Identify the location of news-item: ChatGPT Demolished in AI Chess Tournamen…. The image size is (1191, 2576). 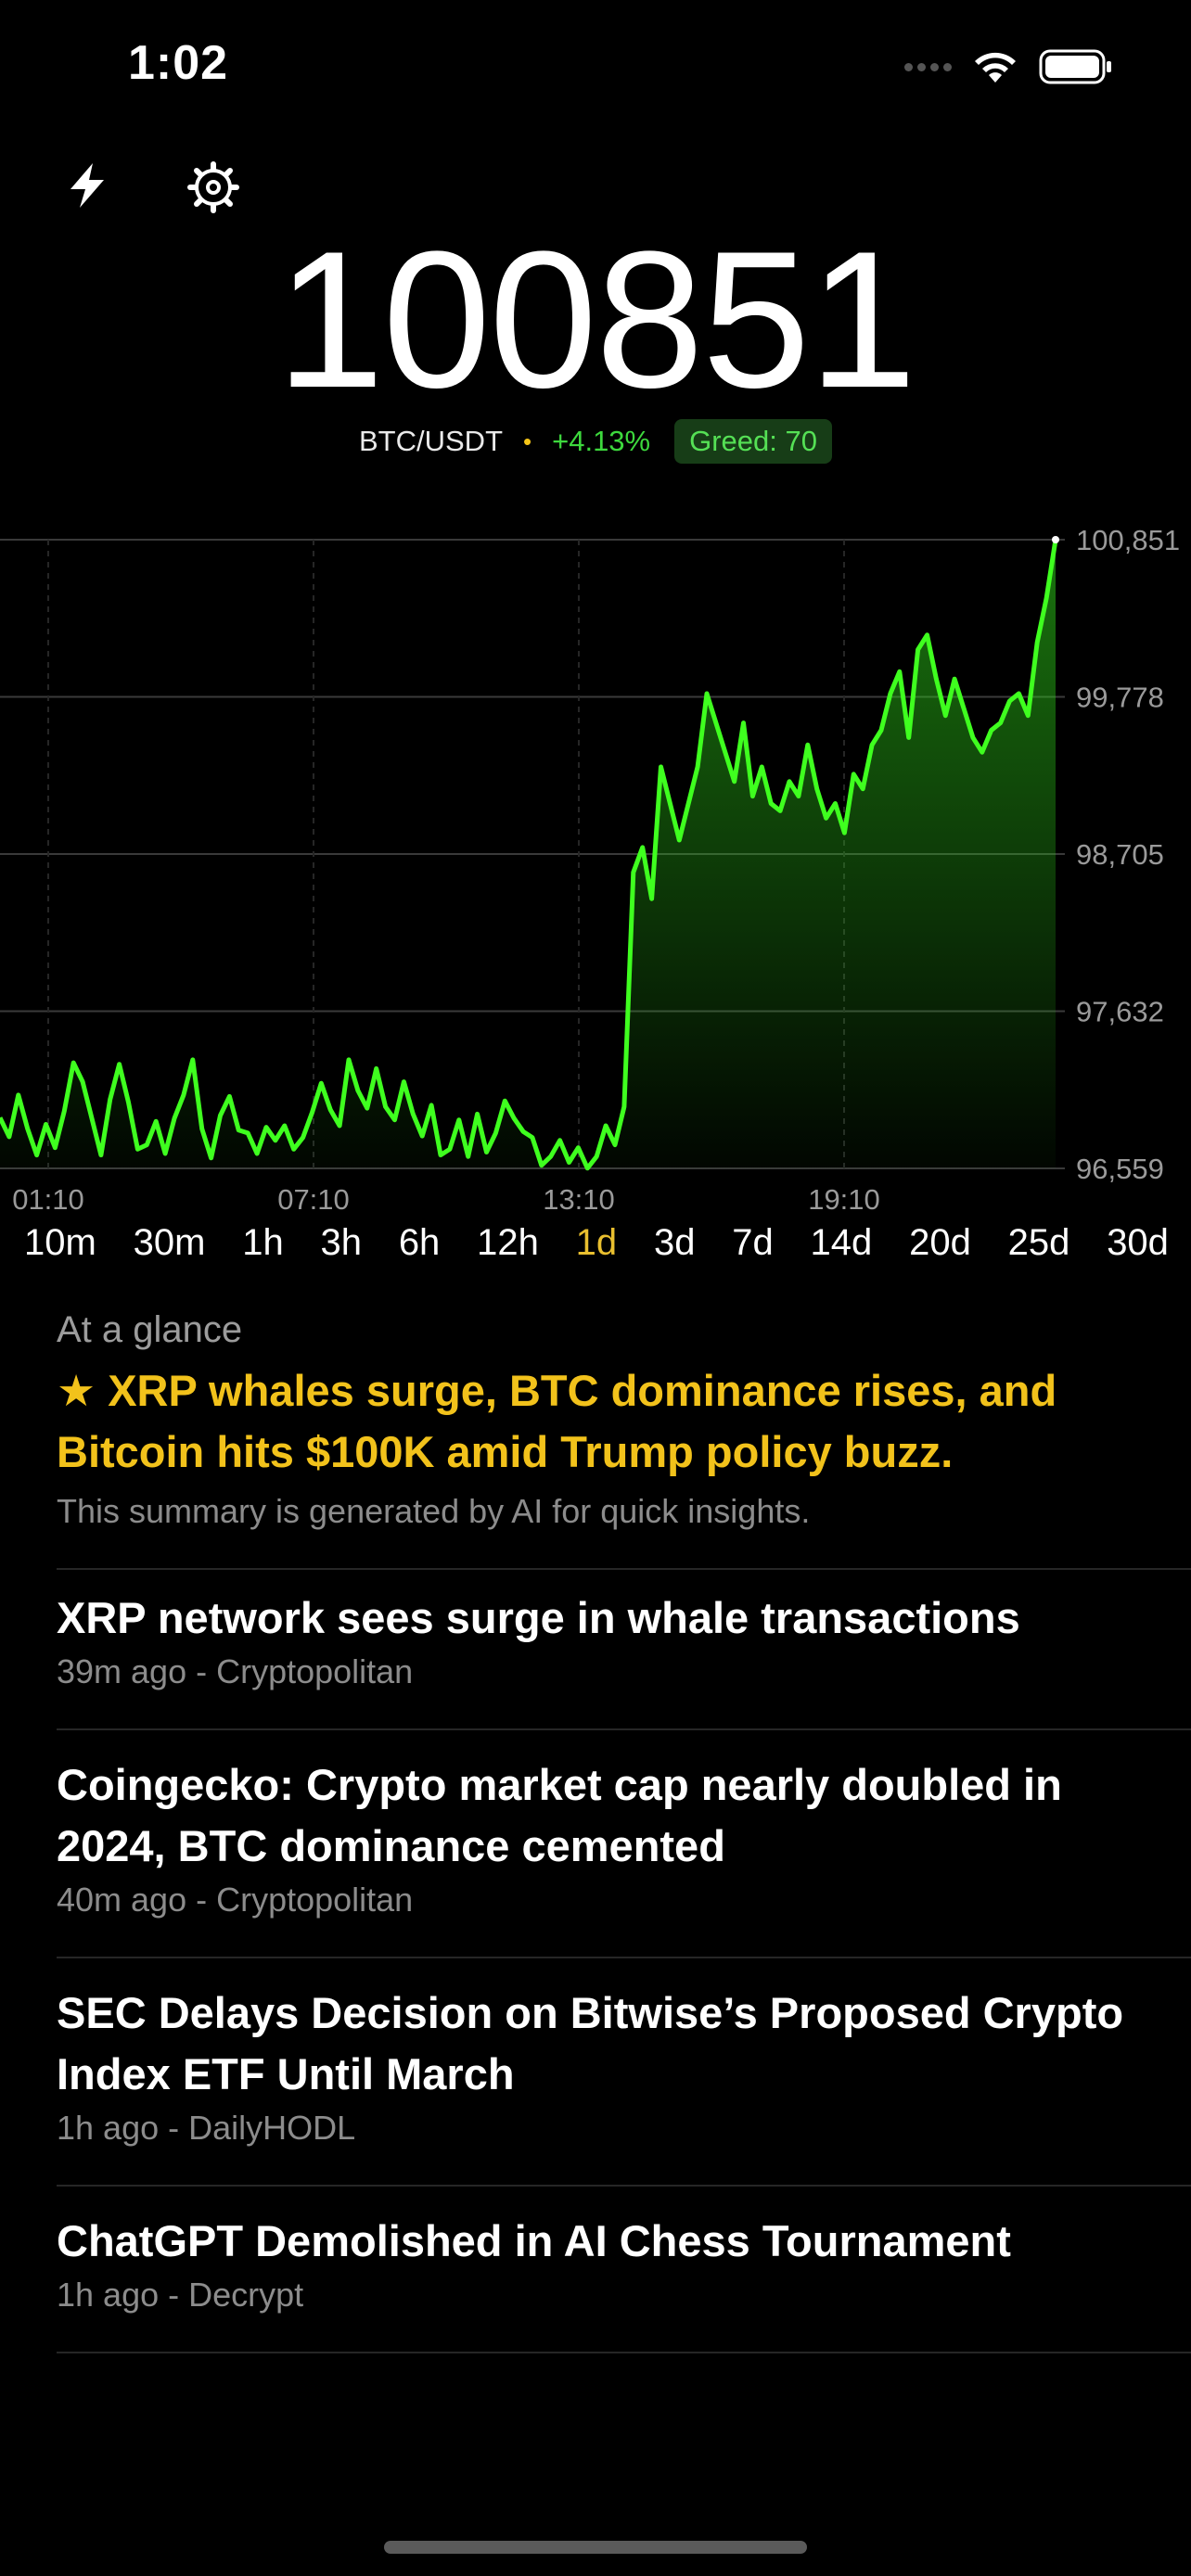
(624, 2282).